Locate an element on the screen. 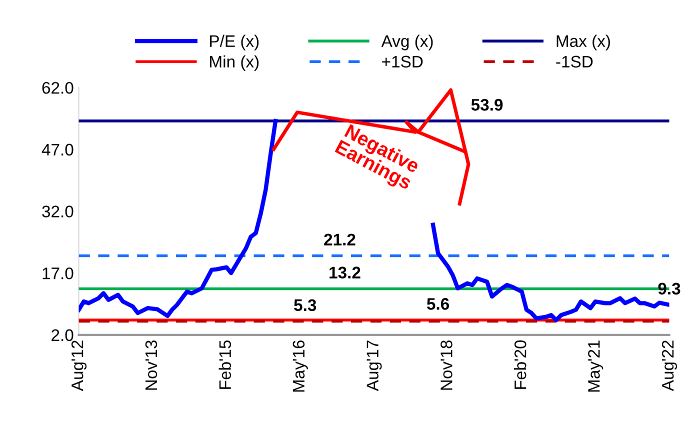  x-tick-label: Aug'12 is located at coordinates (79, 366).